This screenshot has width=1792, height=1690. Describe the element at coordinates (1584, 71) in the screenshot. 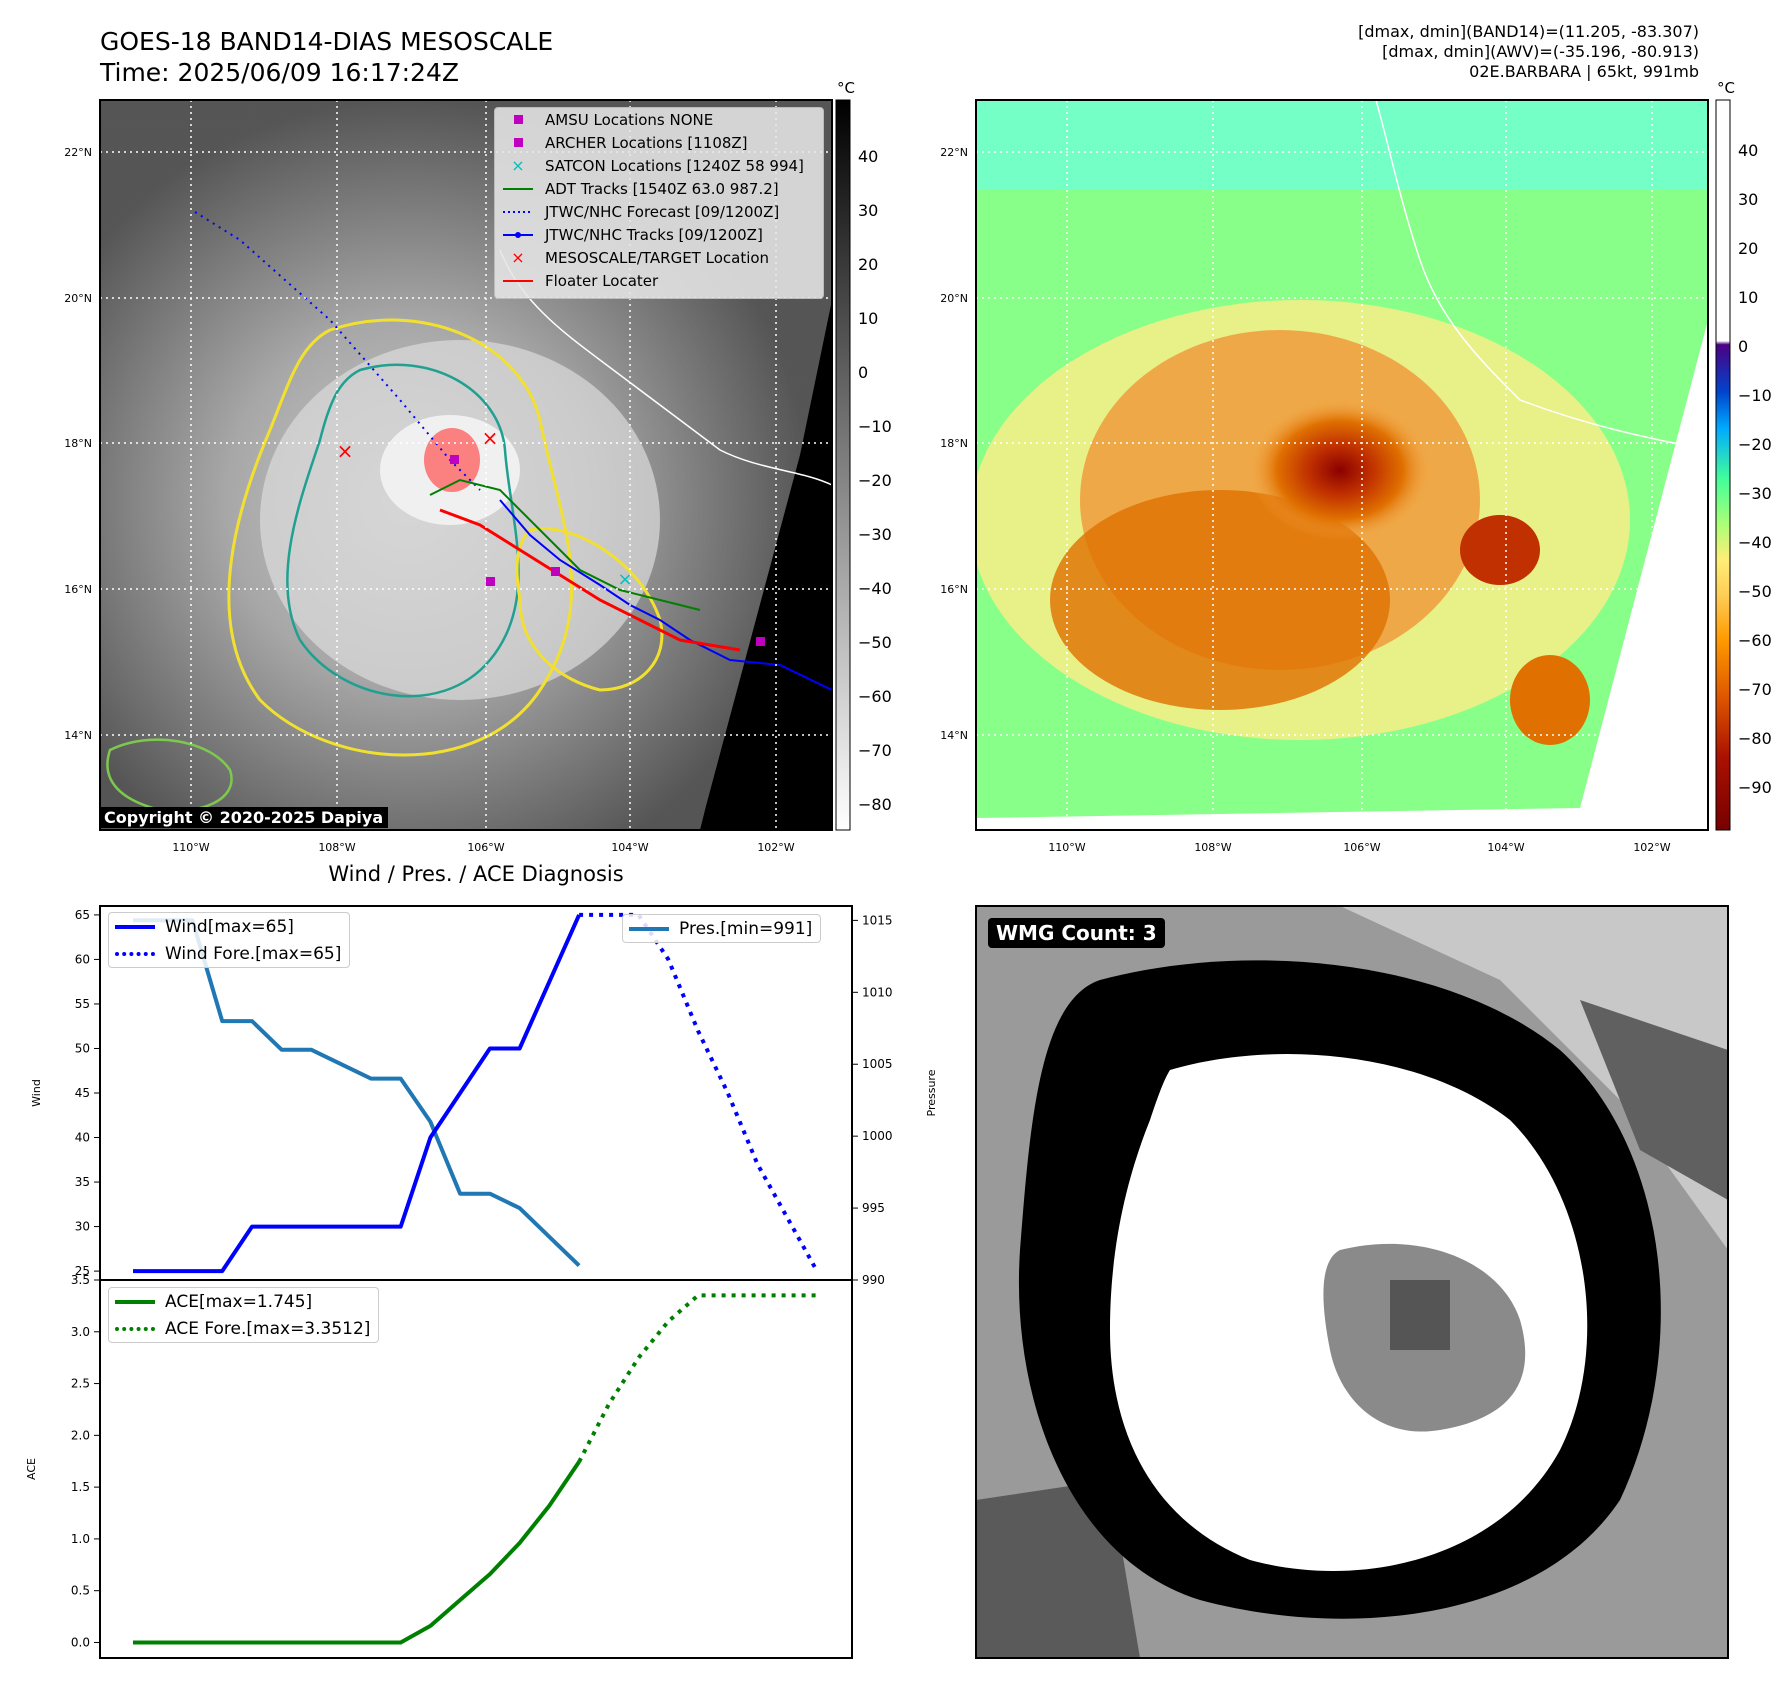

I see `storm-info: 02E.BARBARA | 65kt, 991mb` at that location.